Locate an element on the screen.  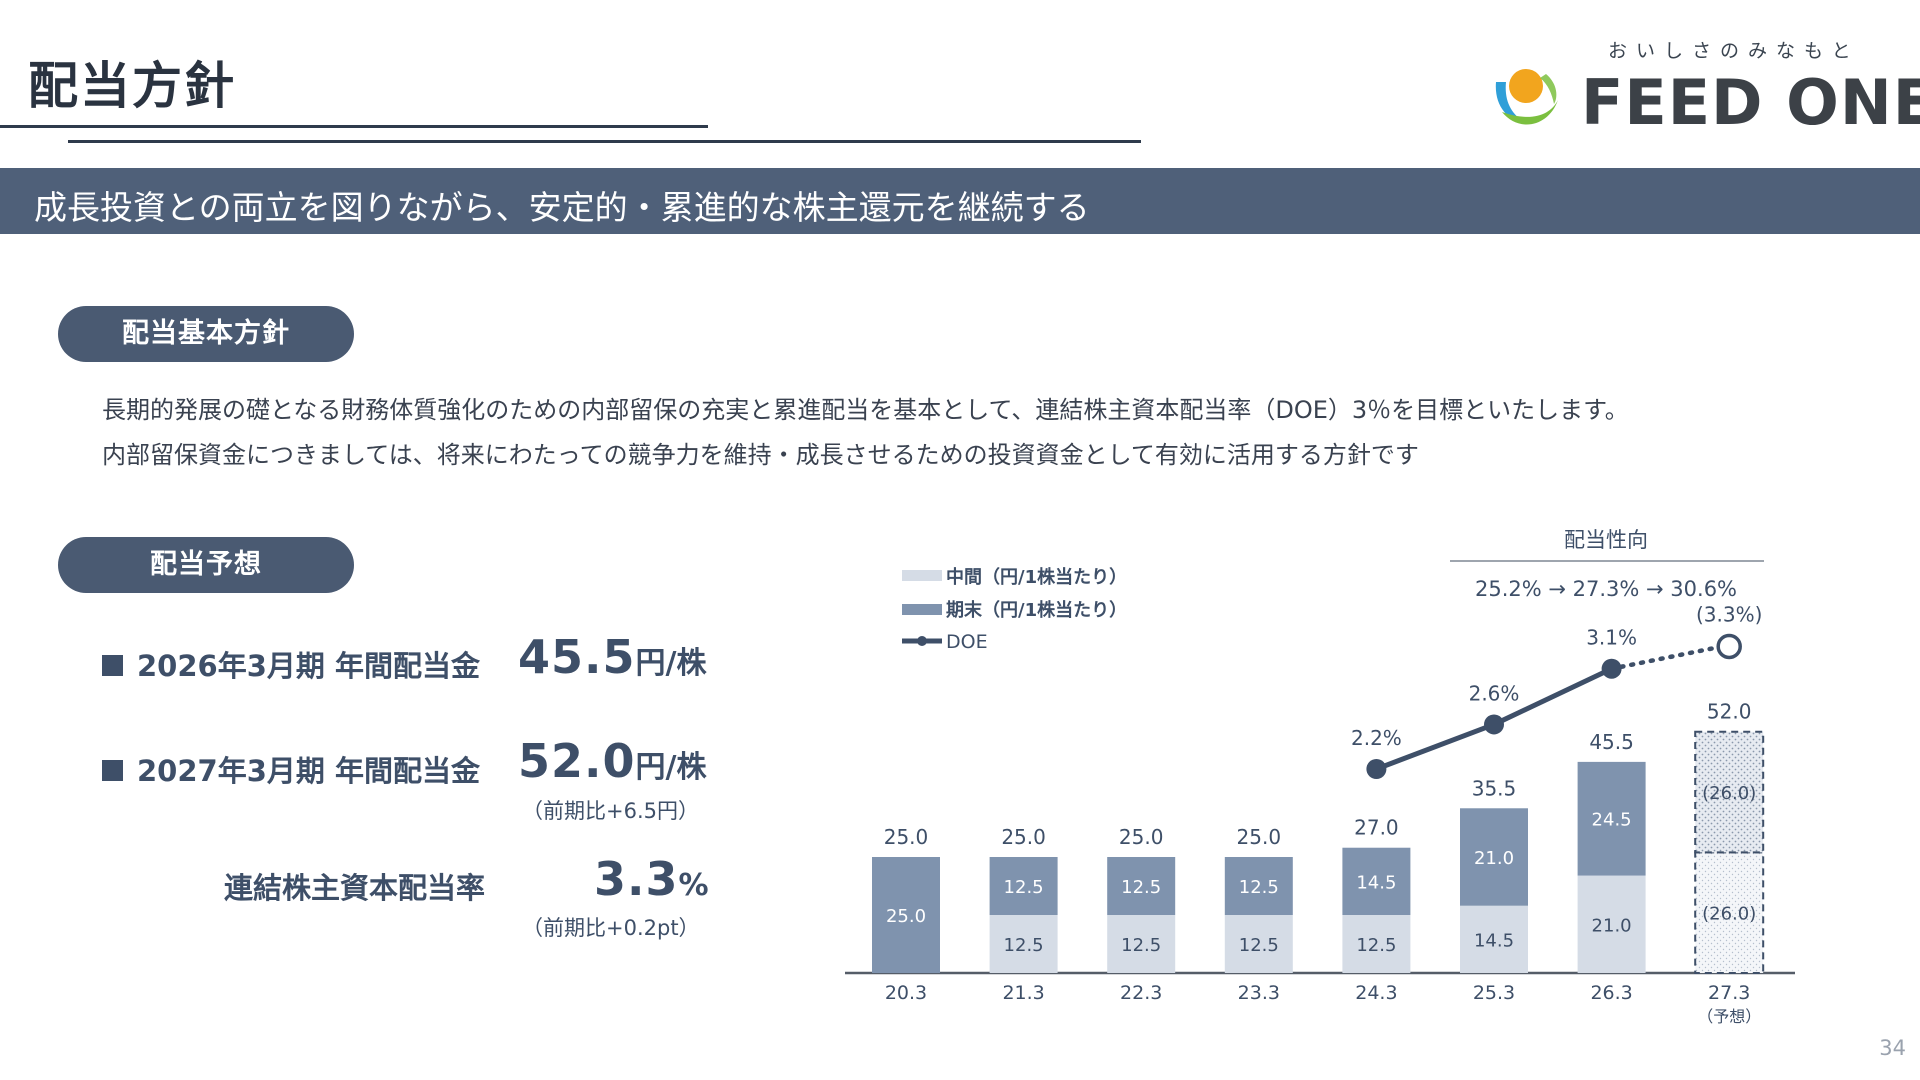
feed-one-logo: おいしさのみなもと FEED ONE is located at coordinates (1704, 87).